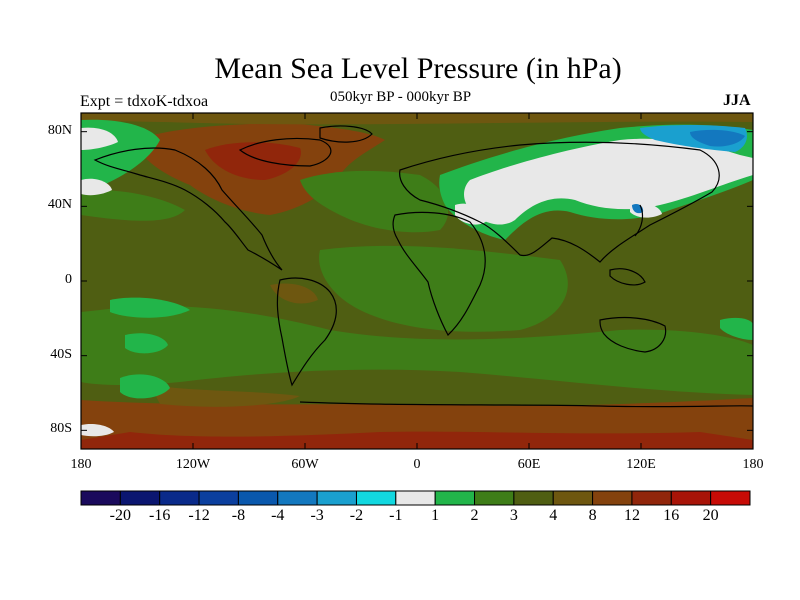 Image resolution: width=800 pixels, height=600 pixels. I want to click on lat-tick-label: 80N, so click(59, 130).